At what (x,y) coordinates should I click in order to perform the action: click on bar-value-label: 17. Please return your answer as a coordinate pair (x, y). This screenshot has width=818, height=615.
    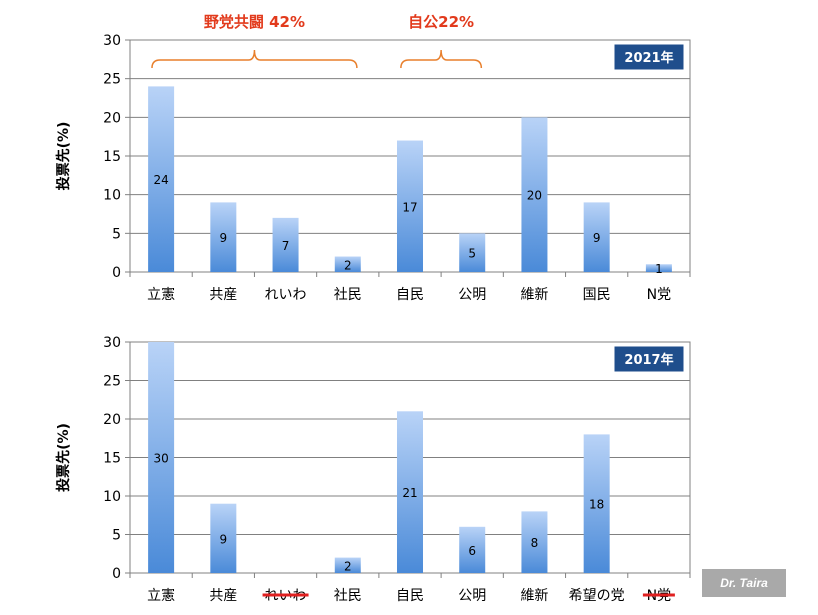
    Looking at the image, I should click on (409, 207).